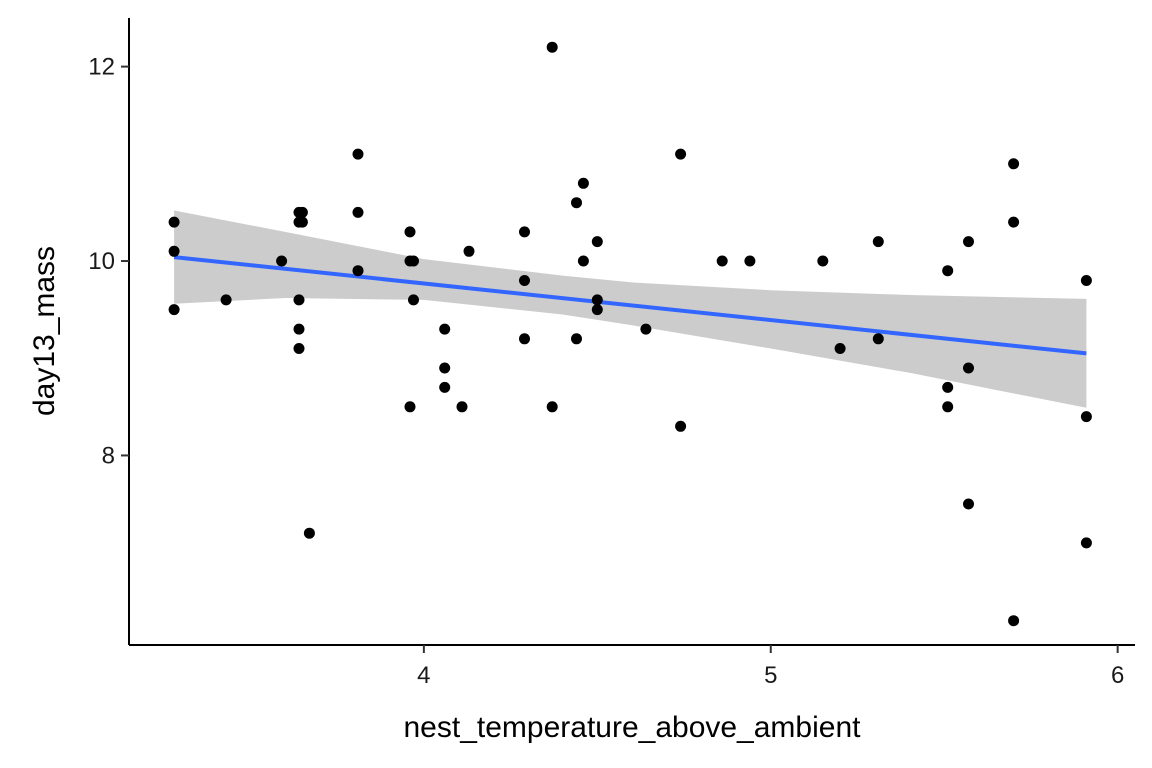  What do you see at coordinates (770, 675) in the screenshot?
I see `x-tick-label-5: 5` at bounding box center [770, 675].